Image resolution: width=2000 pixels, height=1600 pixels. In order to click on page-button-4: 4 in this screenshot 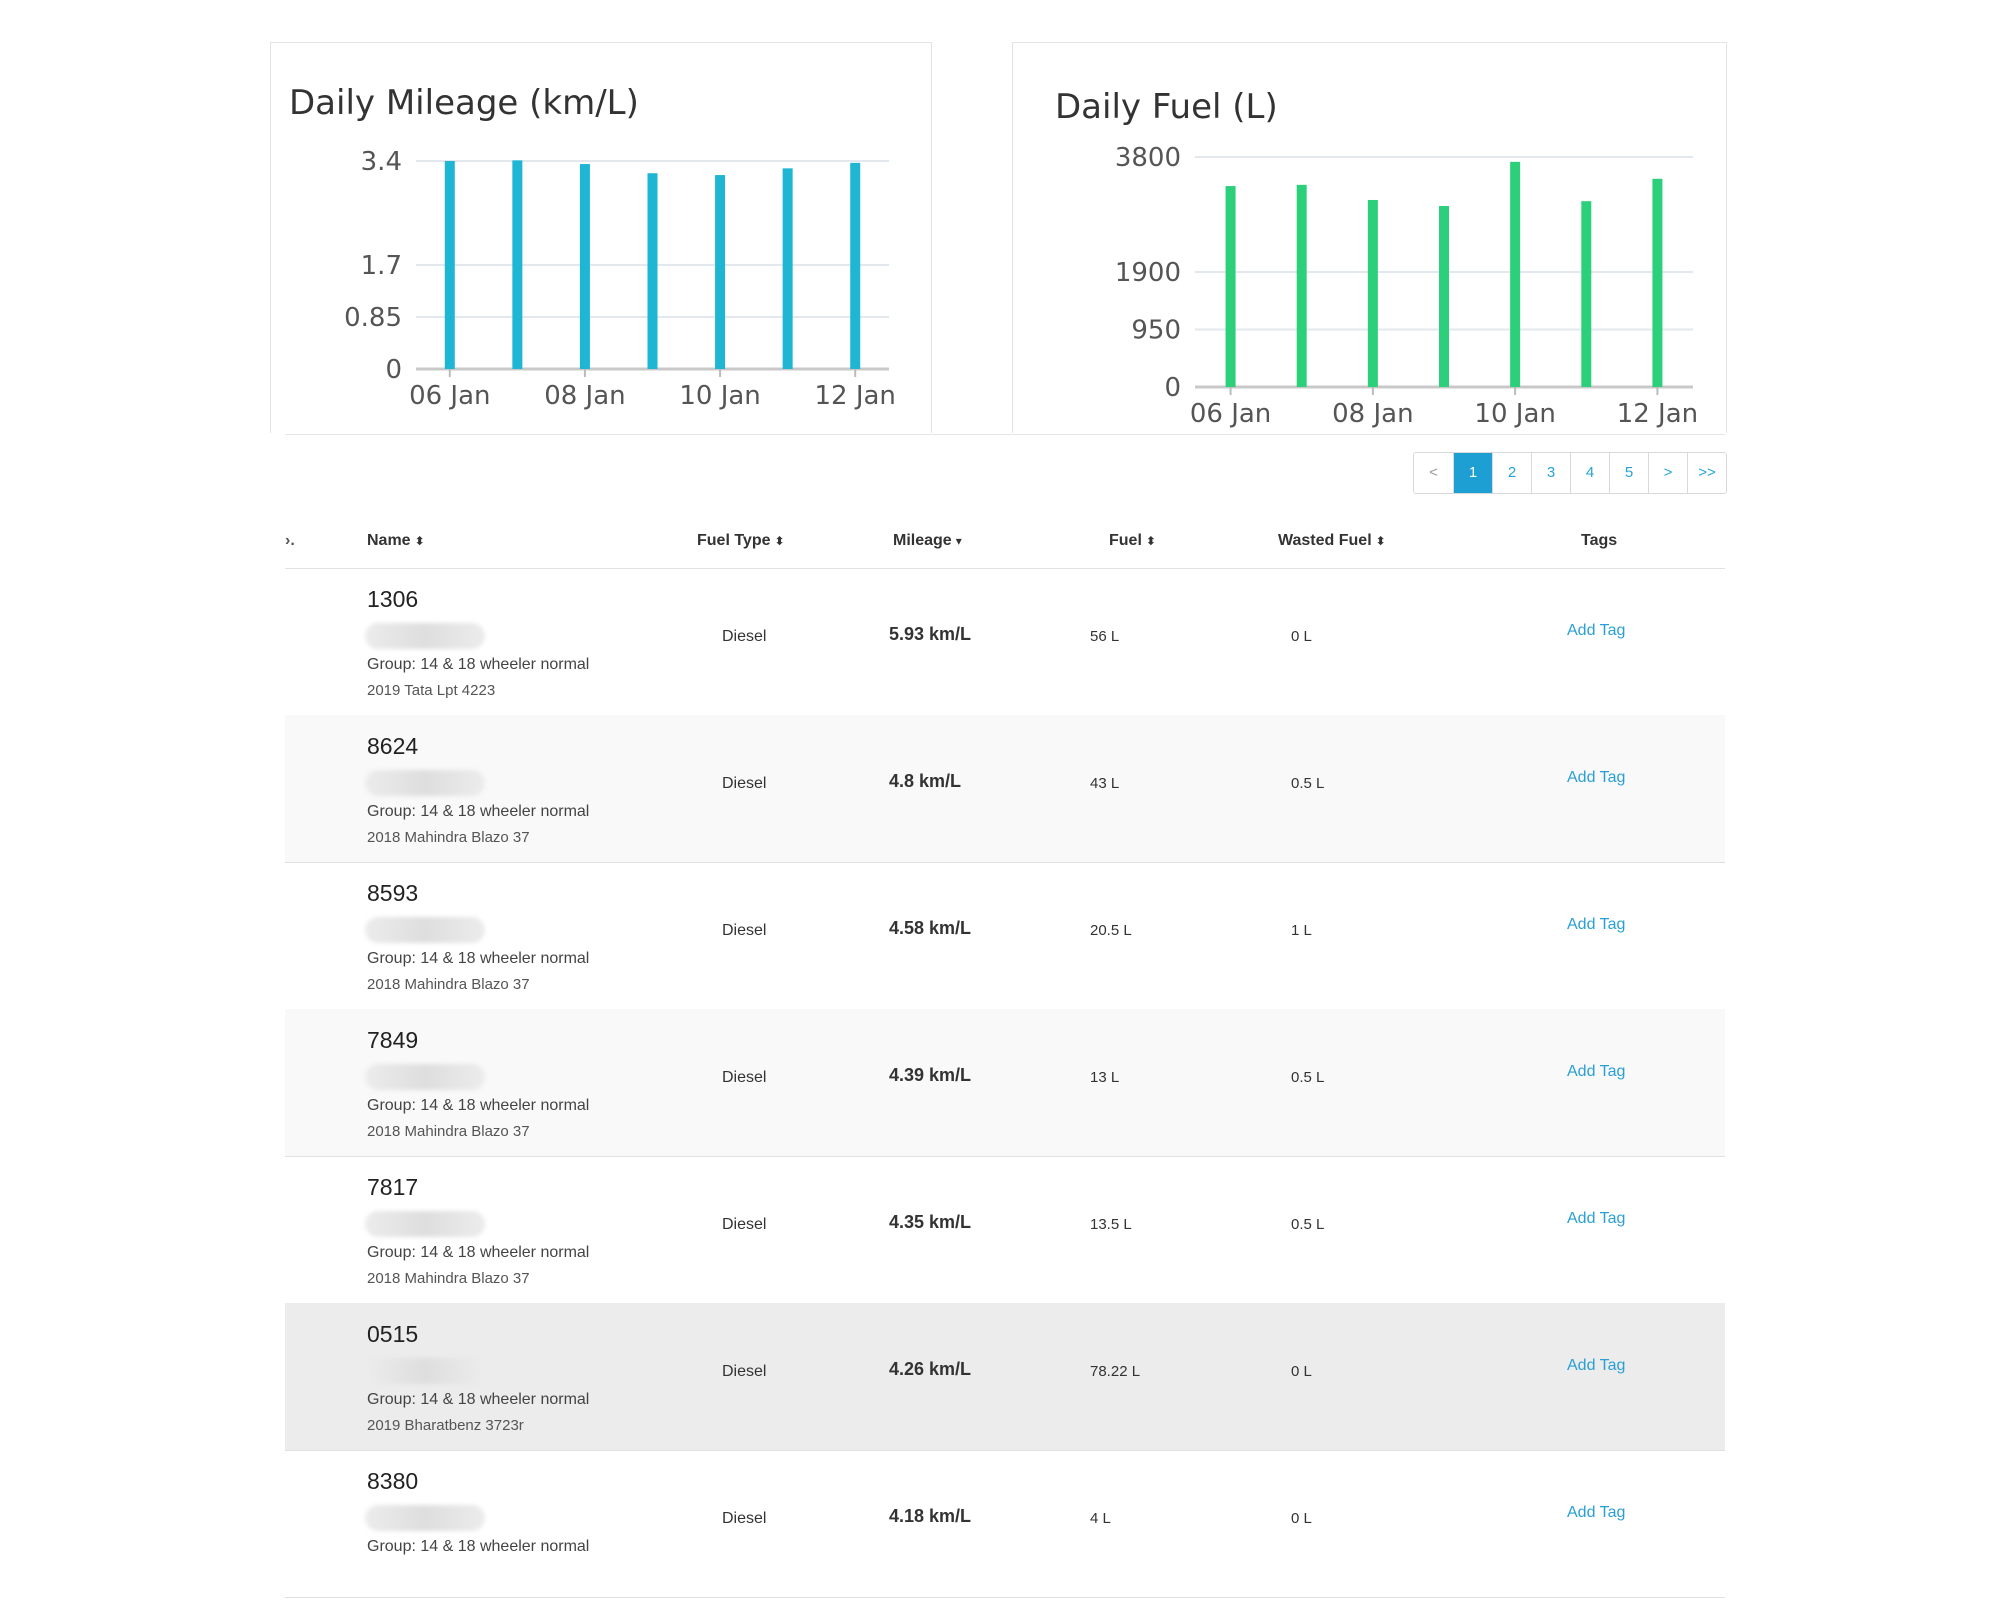, I will do `click(1589, 473)`.